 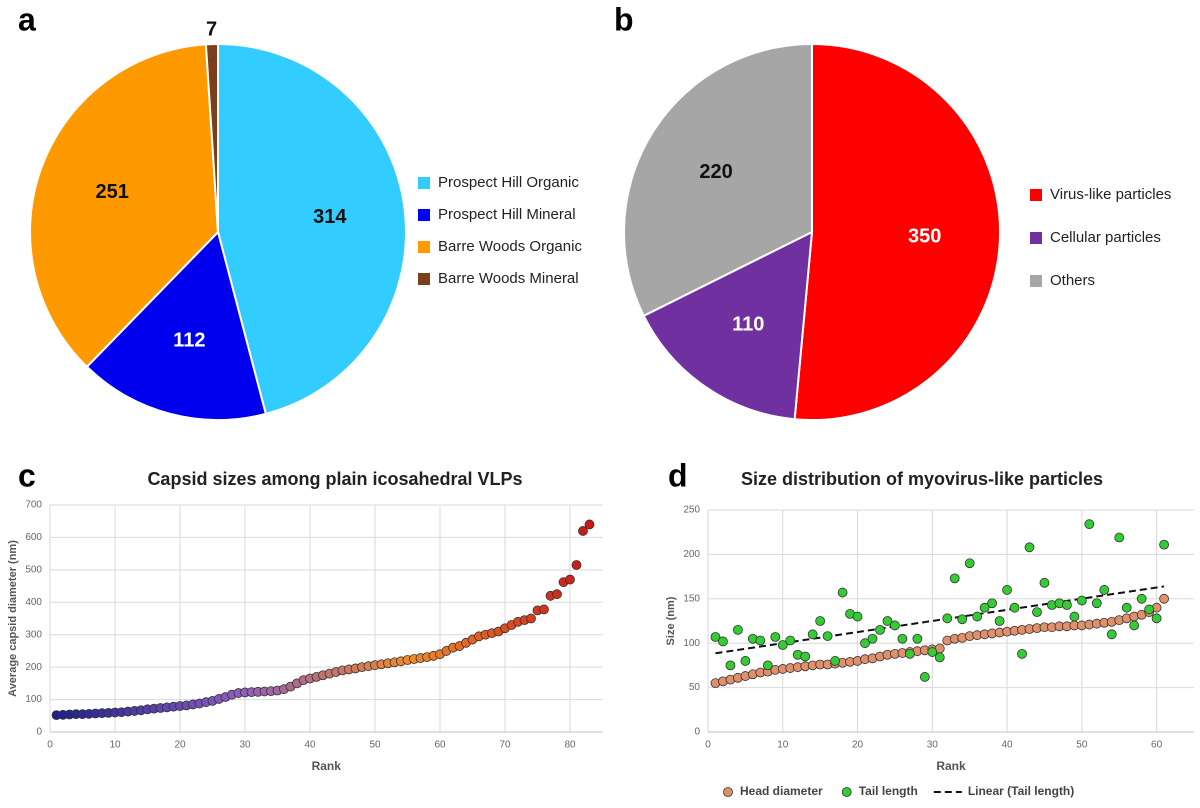 What do you see at coordinates (671, 620) in the screenshot?
I see `y-axis-label: Size (nm)` at bounding box center [671, 620].